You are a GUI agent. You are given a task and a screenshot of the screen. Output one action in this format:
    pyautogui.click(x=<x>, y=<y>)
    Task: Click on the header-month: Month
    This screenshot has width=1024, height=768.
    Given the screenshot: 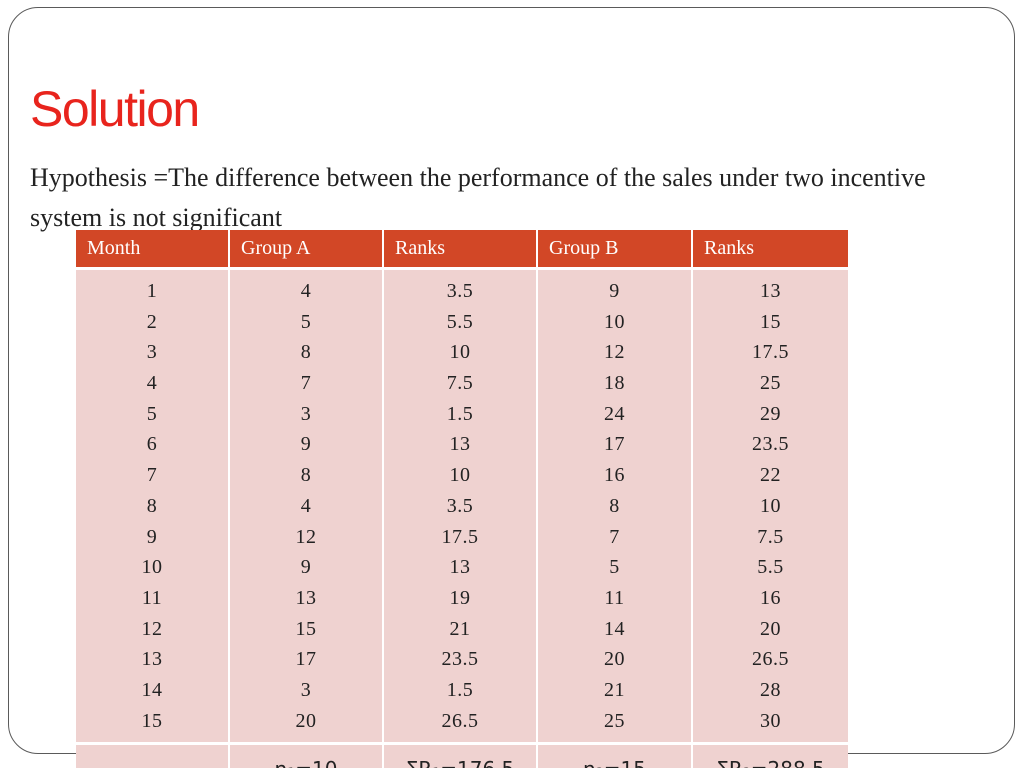 What is the action you would take?
    pyautogui.click(x=153, y=250)
    